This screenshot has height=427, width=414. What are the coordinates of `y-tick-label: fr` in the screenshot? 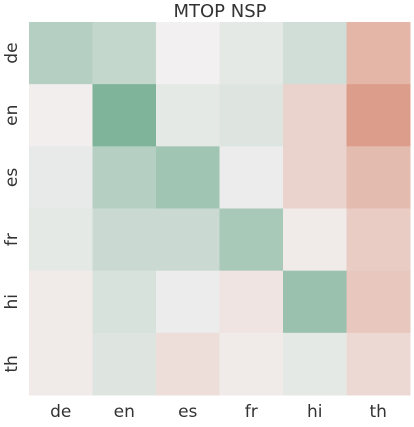 It's located at (12, 239).